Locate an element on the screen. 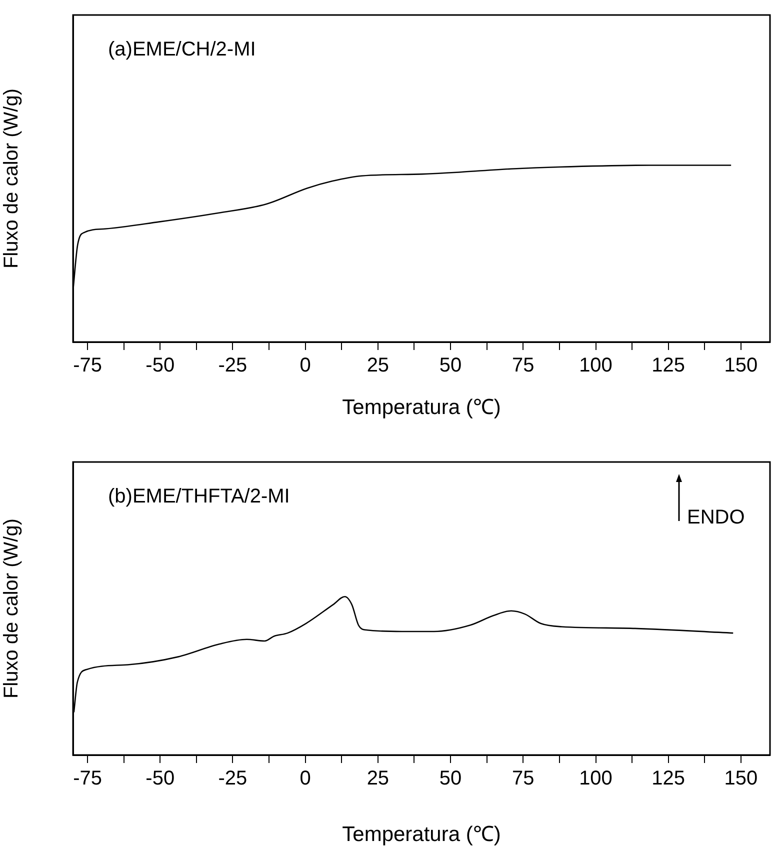  text: ENDO is located at coordinates (716, 517).